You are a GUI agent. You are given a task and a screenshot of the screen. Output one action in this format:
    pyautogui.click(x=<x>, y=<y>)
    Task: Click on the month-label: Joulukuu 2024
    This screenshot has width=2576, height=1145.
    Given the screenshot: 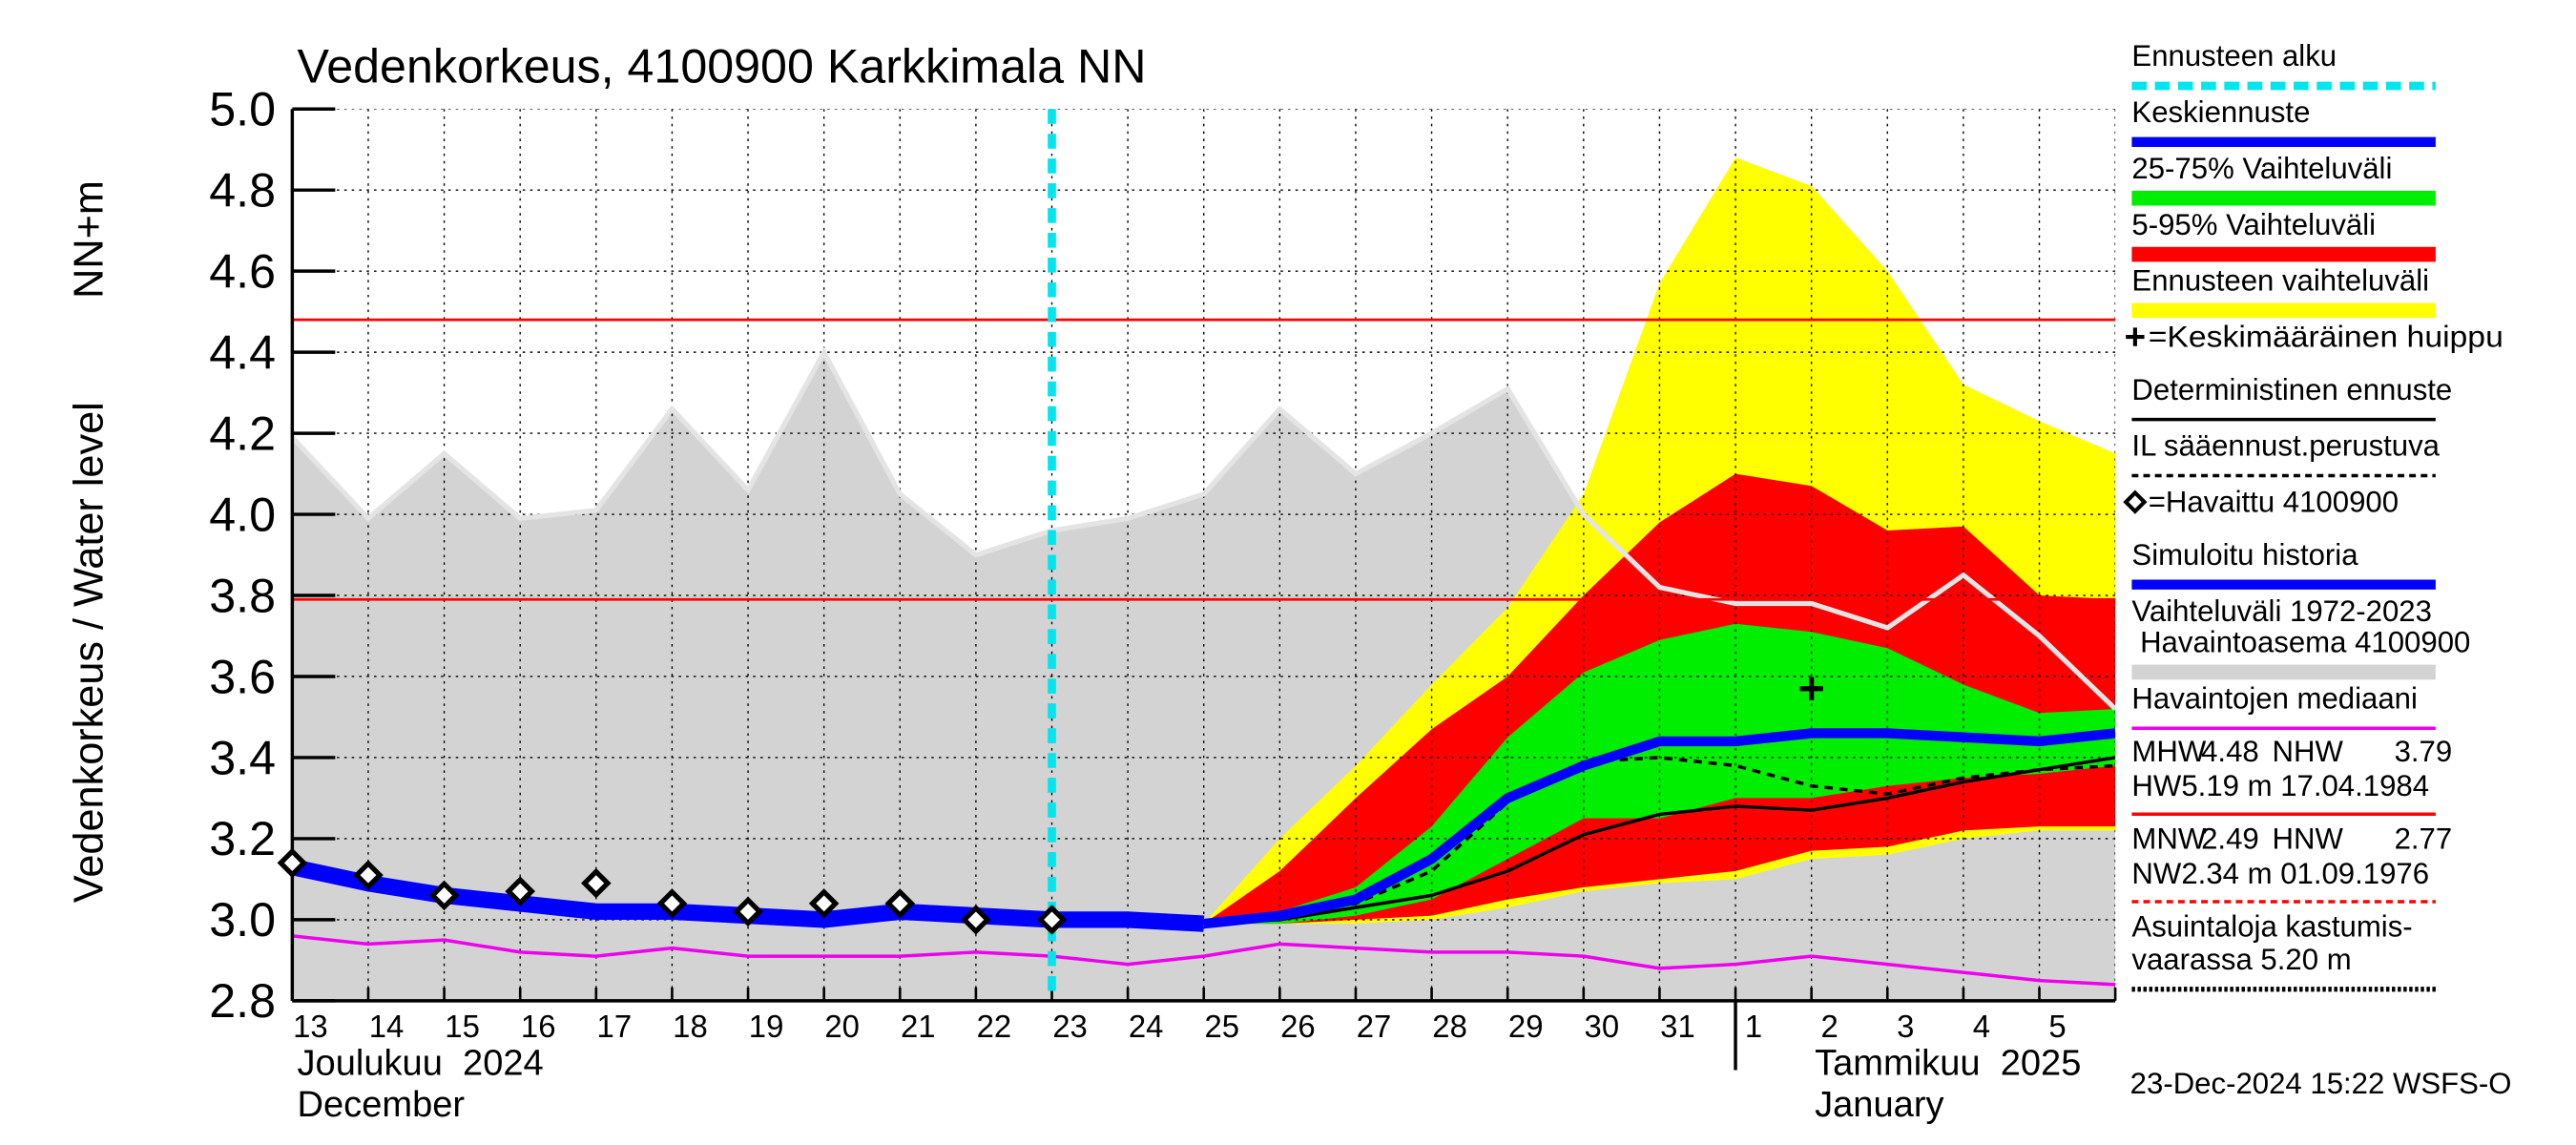 What is the action you would take?
    pyautogui.click(x=421, y=1064)
    